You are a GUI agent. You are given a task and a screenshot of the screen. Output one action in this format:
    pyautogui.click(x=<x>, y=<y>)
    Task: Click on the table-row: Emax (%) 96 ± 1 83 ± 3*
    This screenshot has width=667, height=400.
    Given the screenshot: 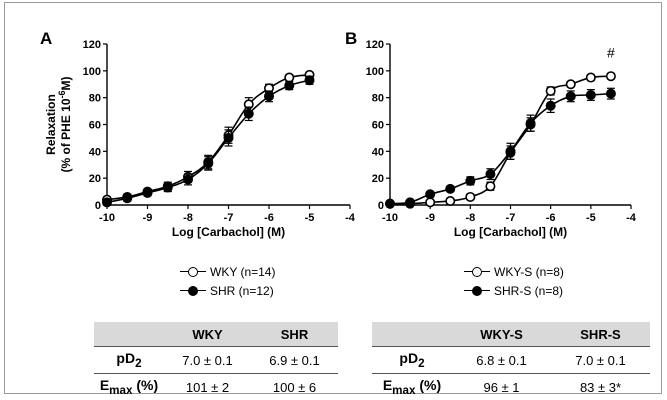 What is the action you would take?
    pyautogui.click(x=511, y=387)
    